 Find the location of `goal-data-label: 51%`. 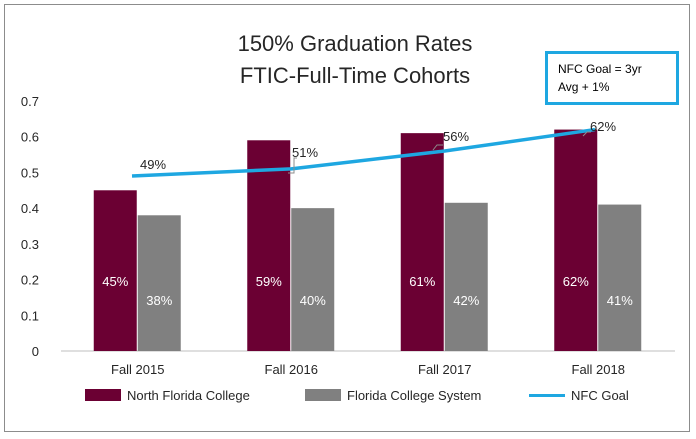

goal-data-label: 51% is located at coordinates (305, 152).